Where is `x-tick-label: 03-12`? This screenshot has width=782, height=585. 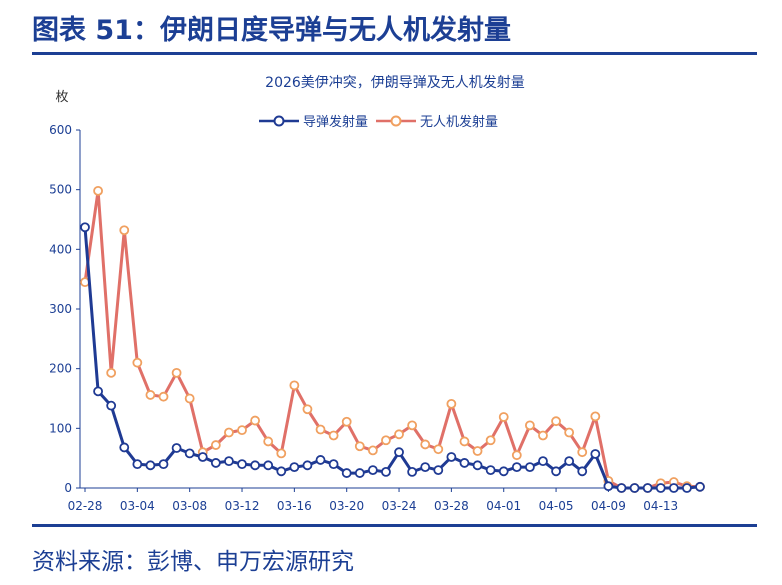
x-tick-label: 03-12 is located at coordinates (242, 506).